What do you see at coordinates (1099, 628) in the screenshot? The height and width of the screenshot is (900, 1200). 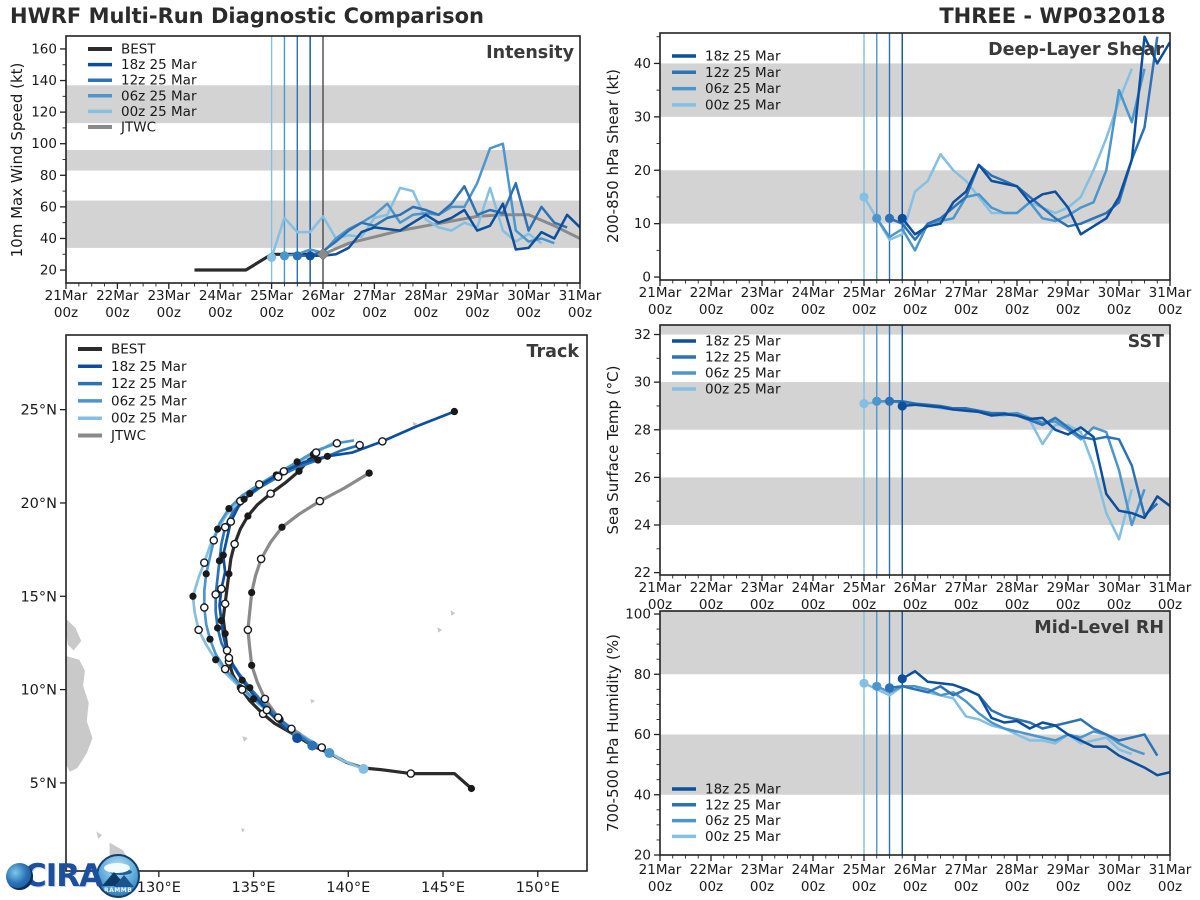 I see `panel-title: Mid-Level RH` at bounding box center [1099, 628].